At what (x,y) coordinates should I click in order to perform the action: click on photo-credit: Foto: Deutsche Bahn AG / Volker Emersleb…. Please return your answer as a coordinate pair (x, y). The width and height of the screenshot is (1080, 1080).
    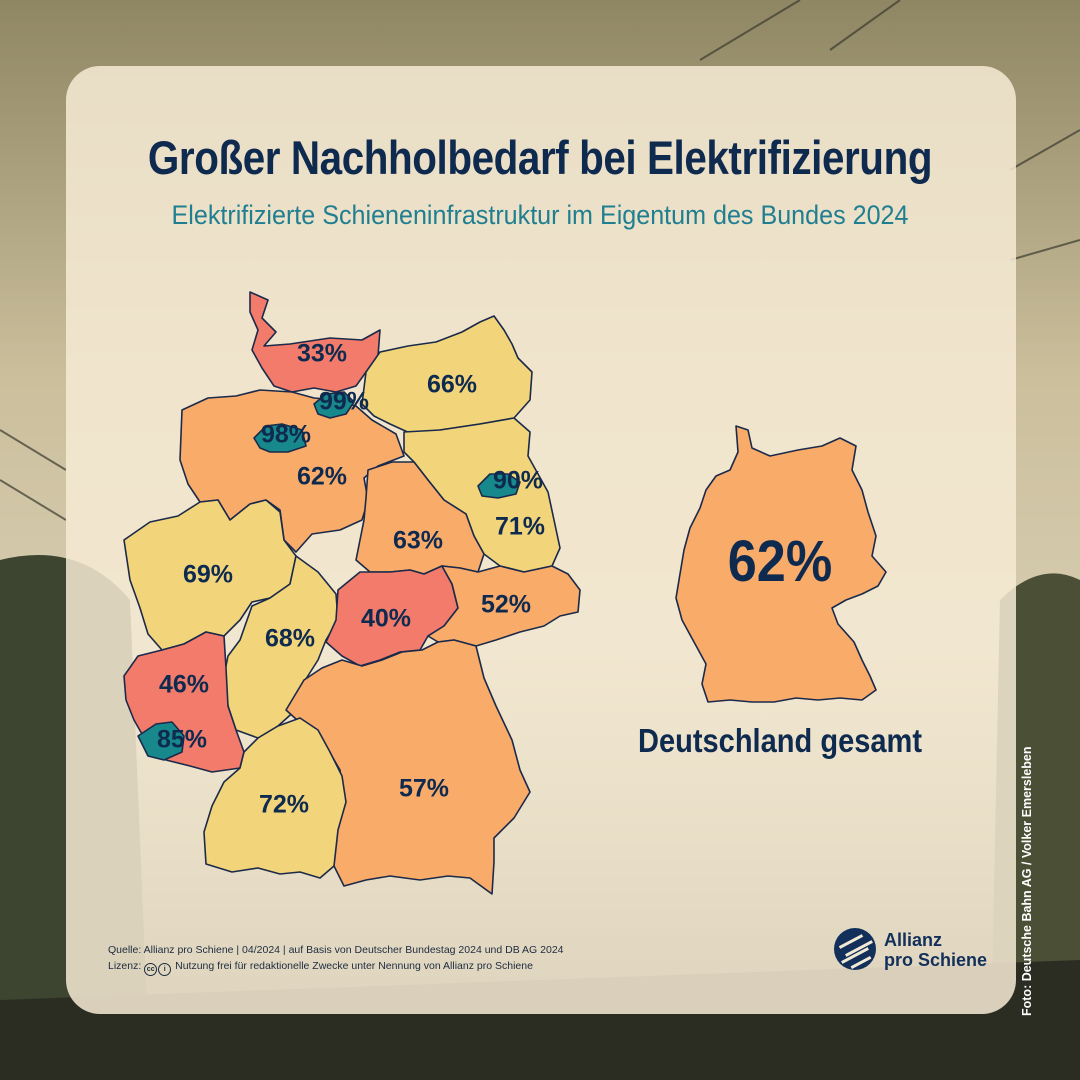
    Looking at the image, I should click on (1027, 881).